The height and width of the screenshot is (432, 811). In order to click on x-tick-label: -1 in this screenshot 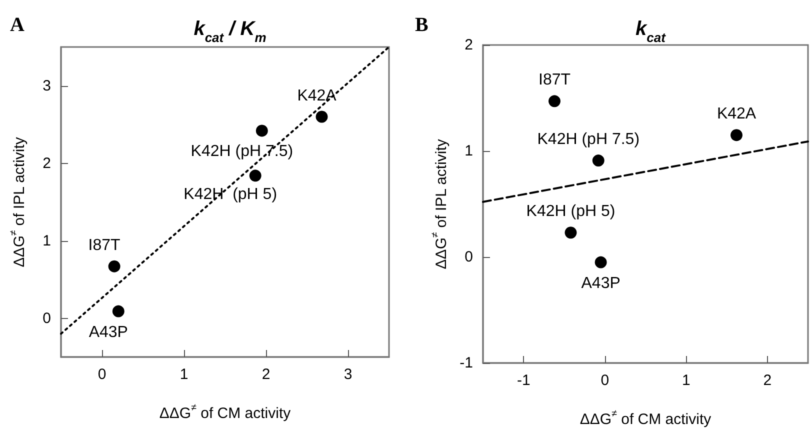, I will do `click(523, 380)`.